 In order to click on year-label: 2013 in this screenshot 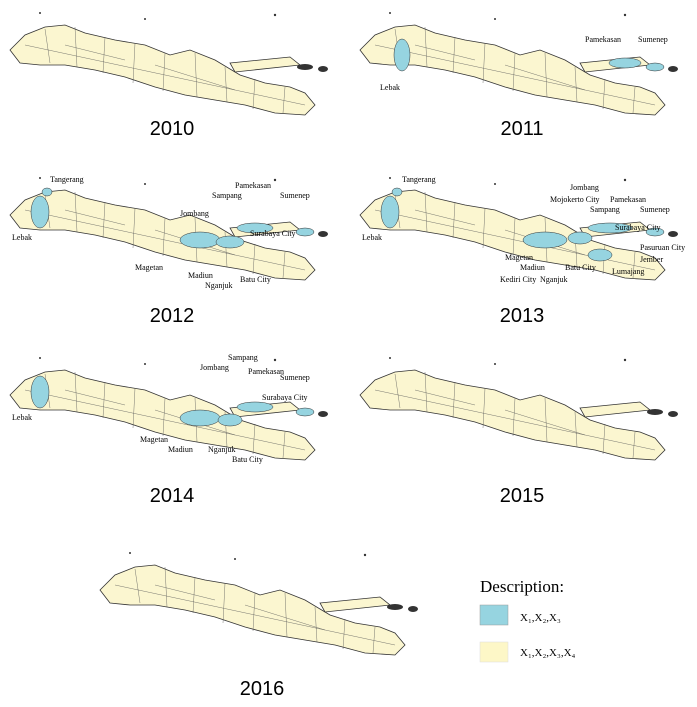, I will do `click(522, 316)`.